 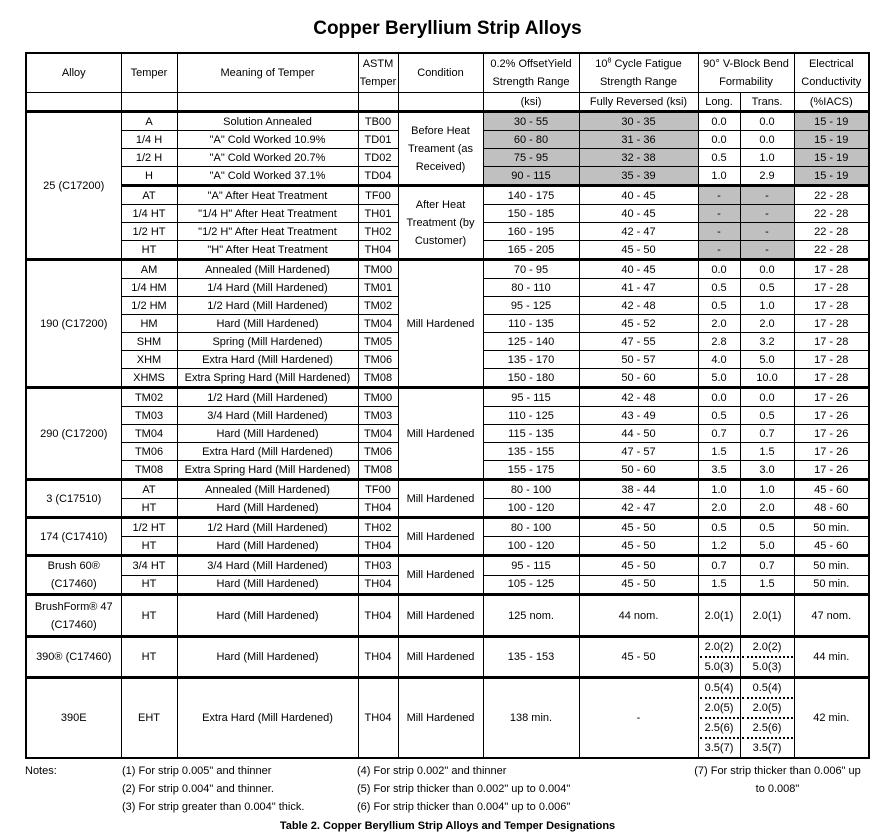 I want to click on temper-cell: EHT, so click(x=149, y=717).